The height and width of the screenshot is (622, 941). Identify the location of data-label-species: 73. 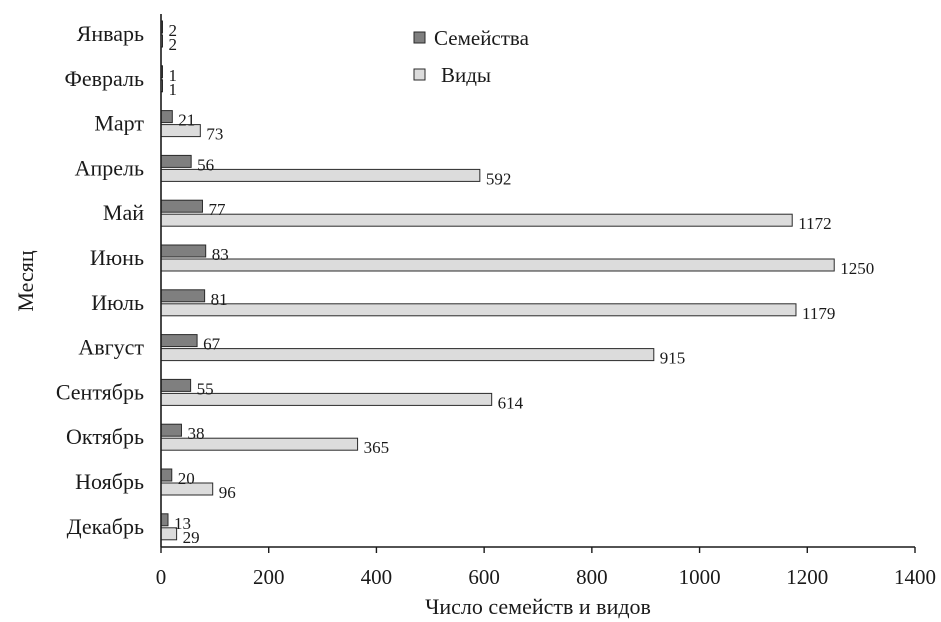
(214, 134).